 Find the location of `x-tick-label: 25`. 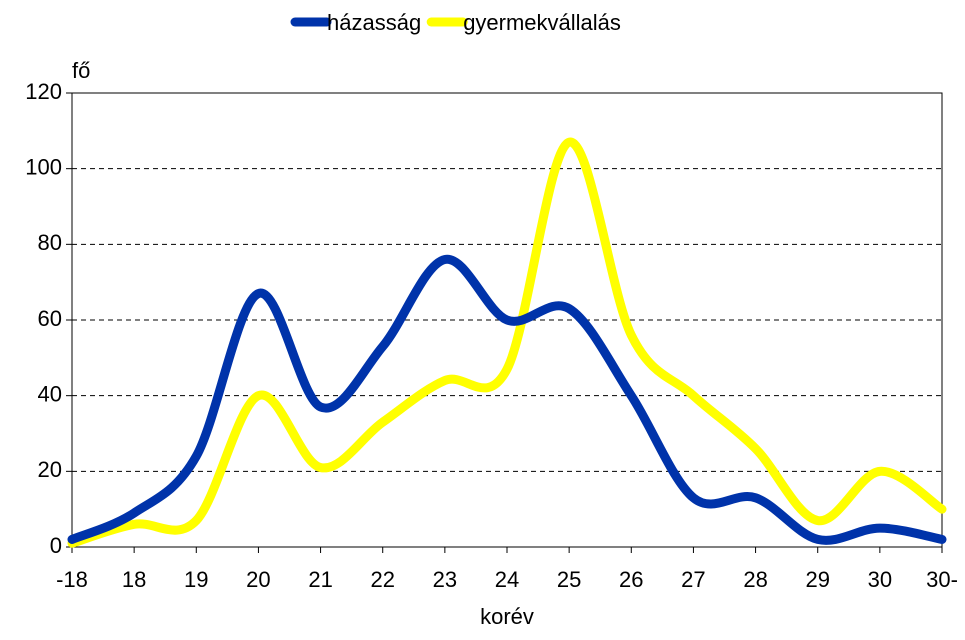

x-tick-label: 25 is located at coordinates (569, 579).